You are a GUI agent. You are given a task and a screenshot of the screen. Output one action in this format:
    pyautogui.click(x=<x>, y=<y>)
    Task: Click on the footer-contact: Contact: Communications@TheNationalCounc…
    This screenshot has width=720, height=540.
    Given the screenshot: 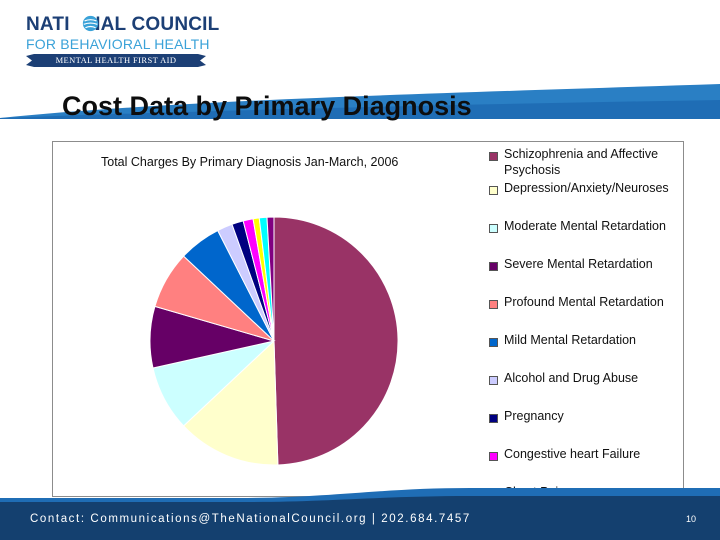 What is the action you would take?
    pyautogui.click(x=250, y=519)
    